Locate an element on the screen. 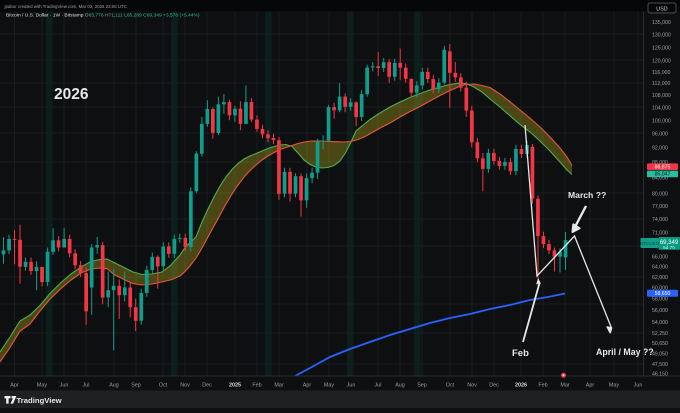 The height and width of the screenshot is (413, 680). svg-text: 112,000 is located at coordinates (661, 84).